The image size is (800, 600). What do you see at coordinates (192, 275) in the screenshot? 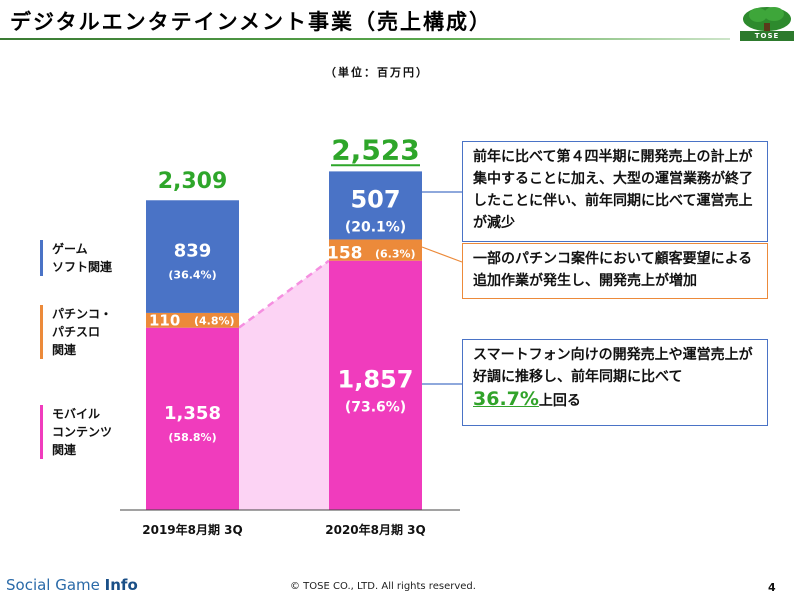
I see `data-label-pct: (36.4%)` at bounding box center [192, 275].